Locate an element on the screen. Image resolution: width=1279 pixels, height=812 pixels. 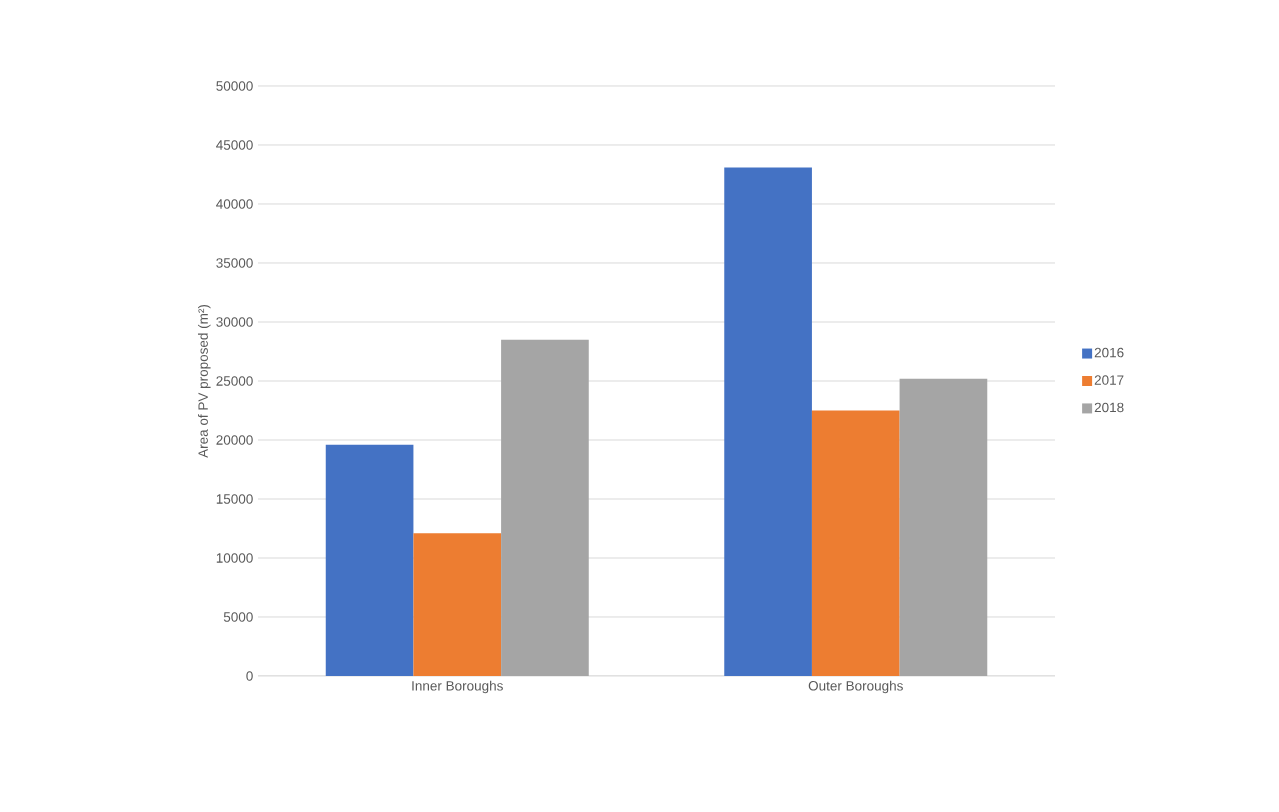
y-tick-label: 20000 is located at coordinates (234, 440).